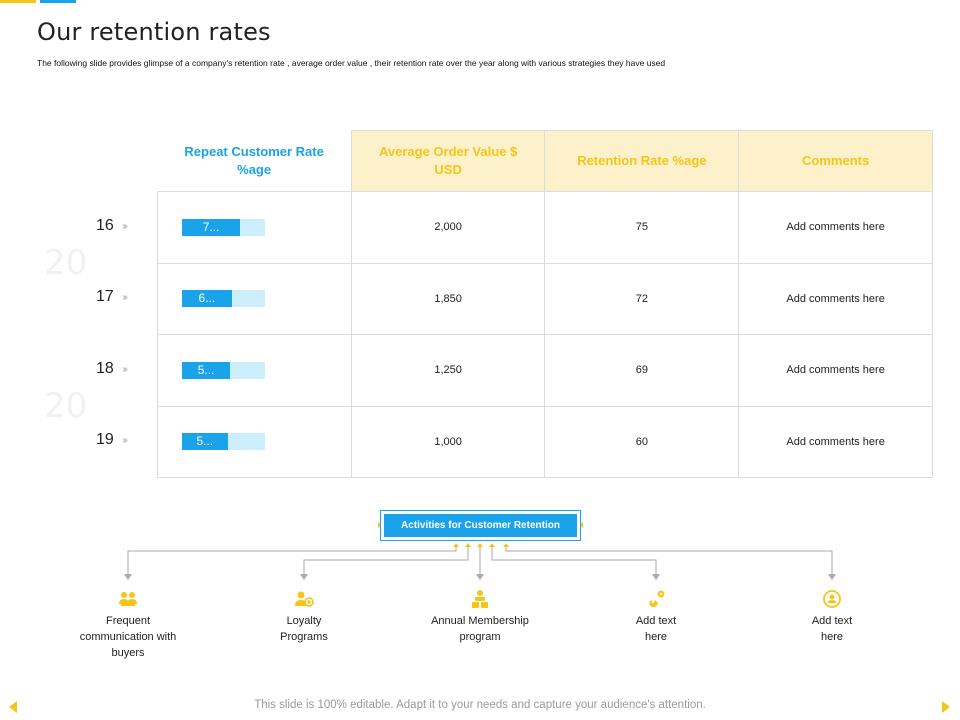 The width and height of the screenshot is (960, 720). I want to click on activity-item: Loyalty Programs, so click(304, 617).